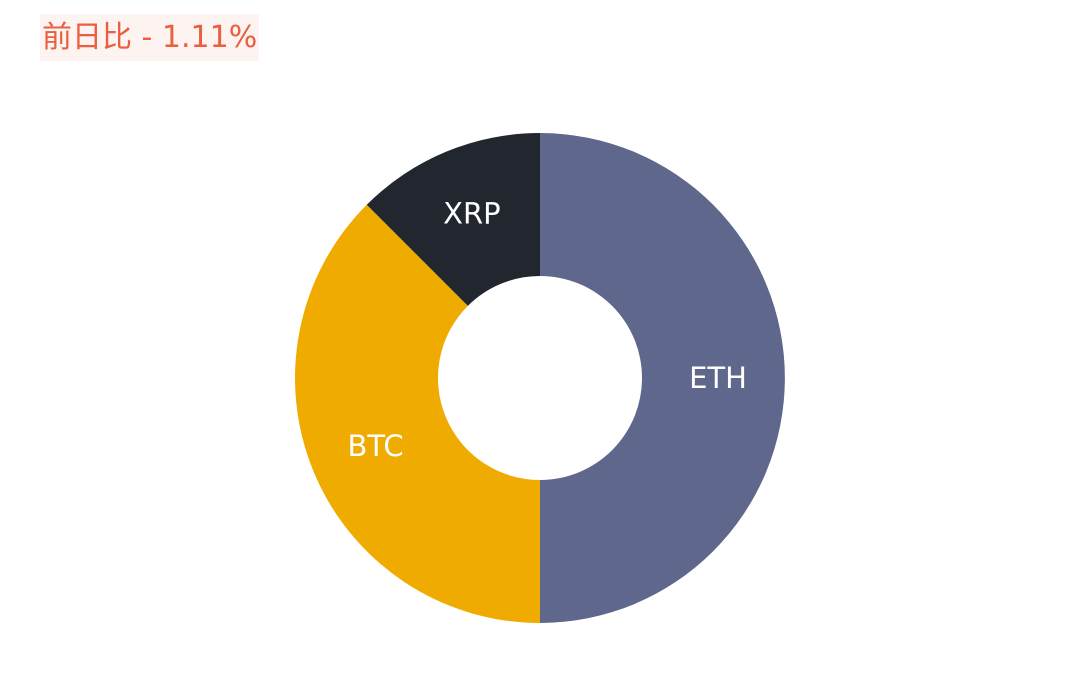  What do you see at coordinates (417, 413) in the screenshot?
I see `slice-btc` at bounding box center [417, 413].